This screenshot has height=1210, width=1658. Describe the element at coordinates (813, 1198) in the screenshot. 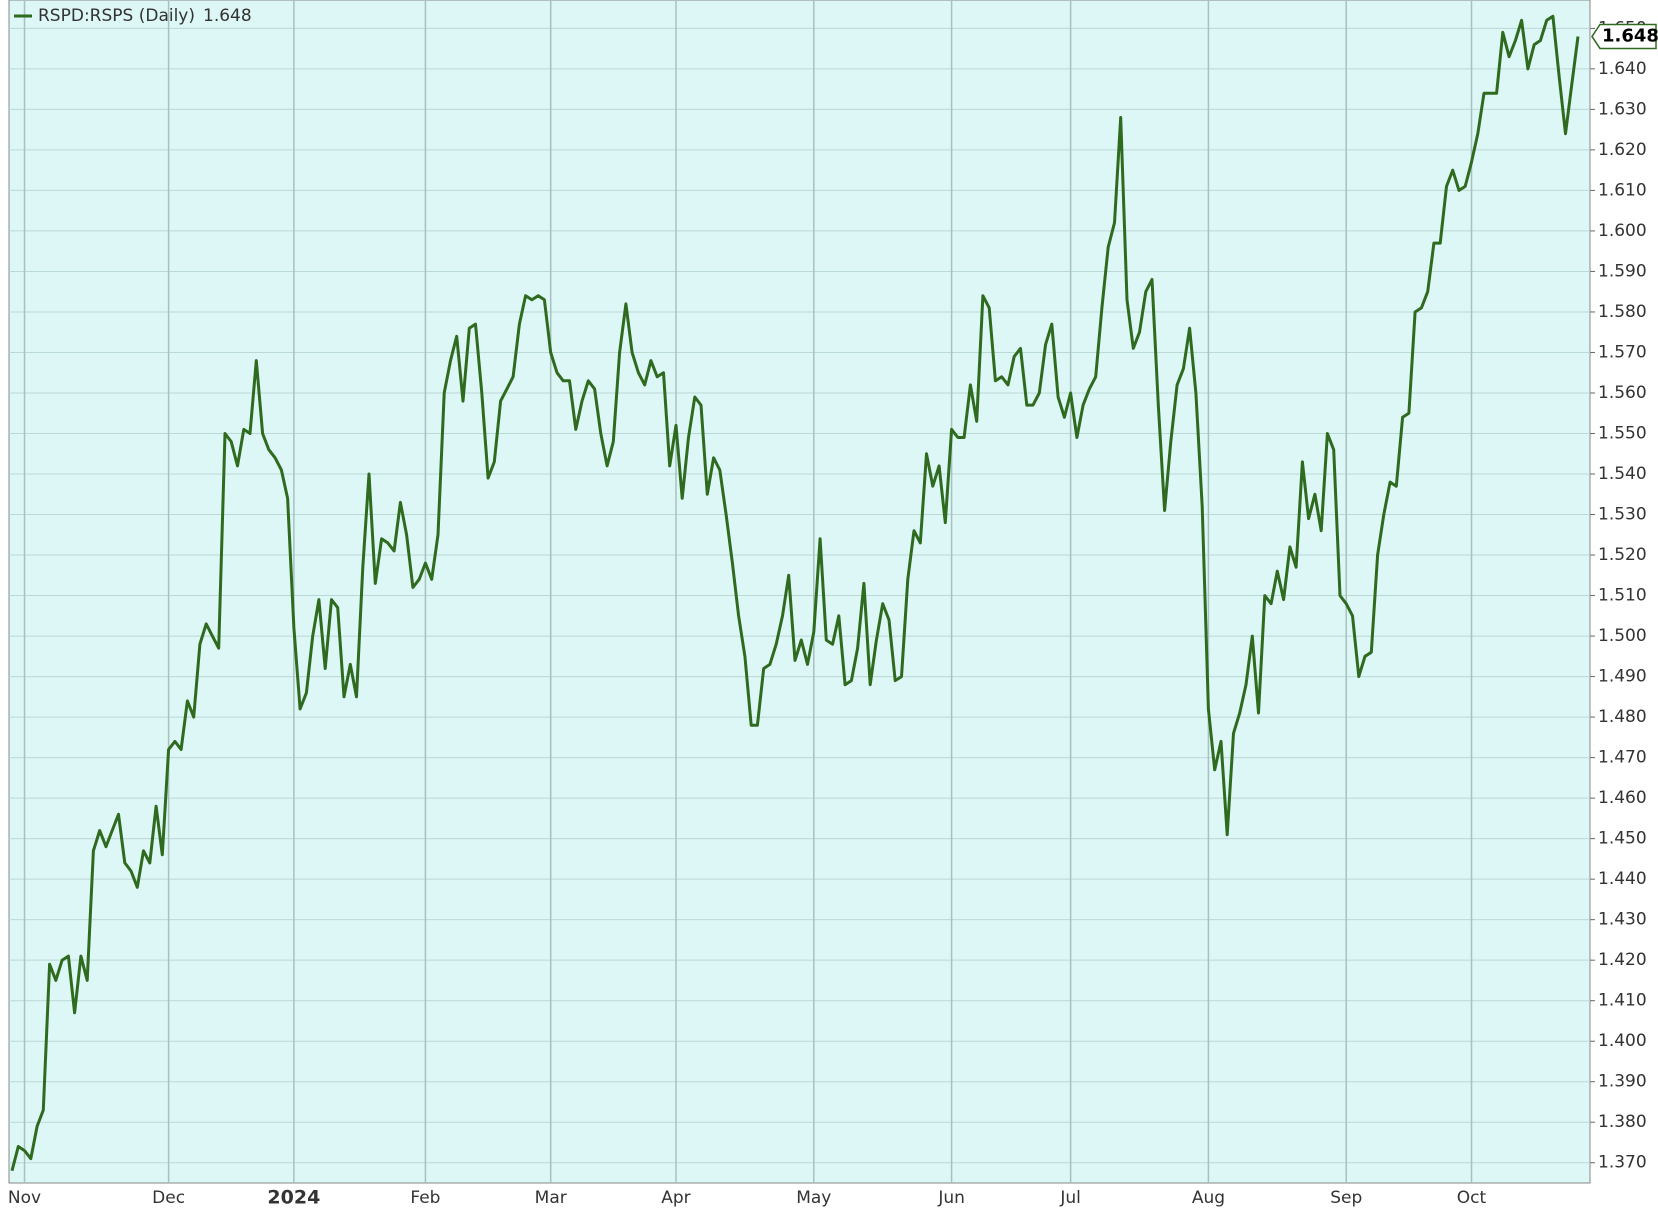

I see `x-tick-label: May` at that location.